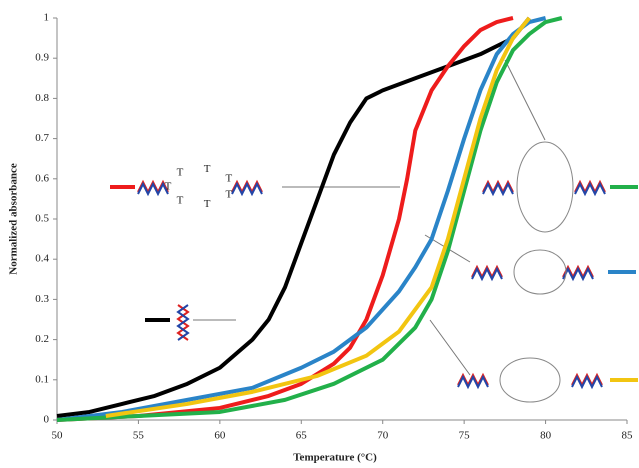  Describe the element at coordinates (58, 436) in the screenshot. I see `x-tick-label: 50` at that location.